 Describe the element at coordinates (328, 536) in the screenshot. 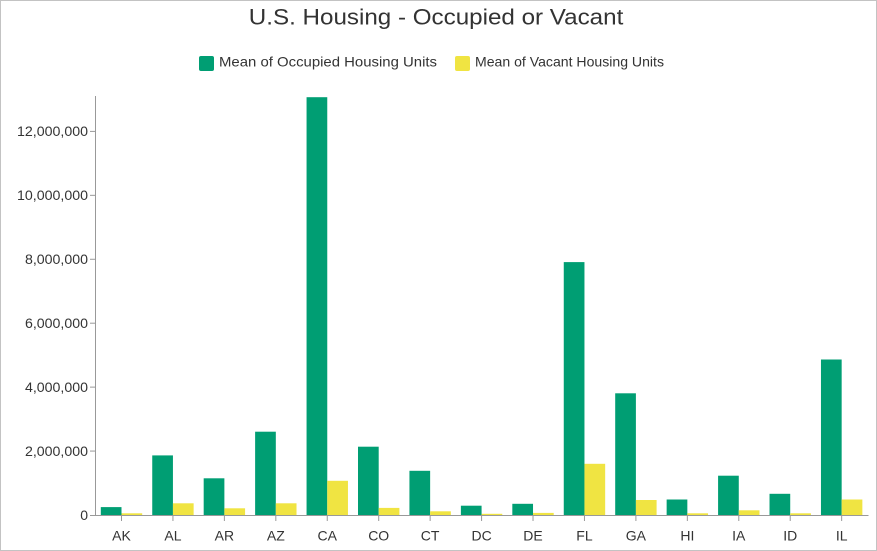

I see `svg-text: CA` at that location.